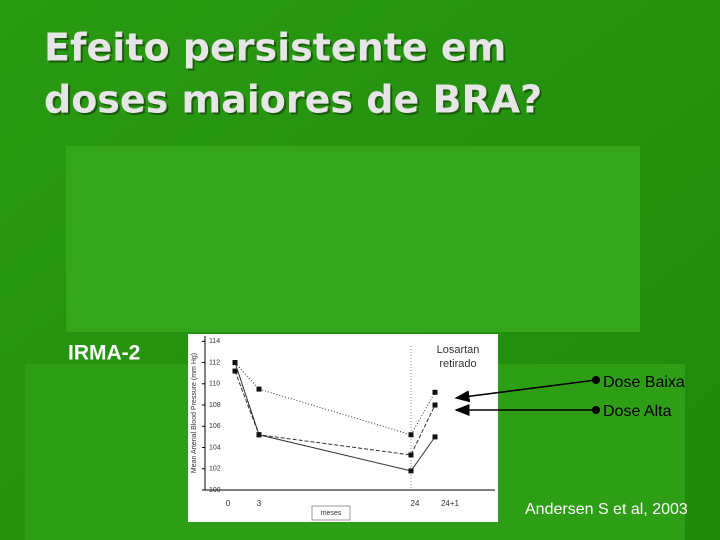 This screenshot has height=540, width=720. What do you see at coordinates (214, 384) in the screenshot?
I see `y-tick-label: 110` at bounding box center [214, 384].